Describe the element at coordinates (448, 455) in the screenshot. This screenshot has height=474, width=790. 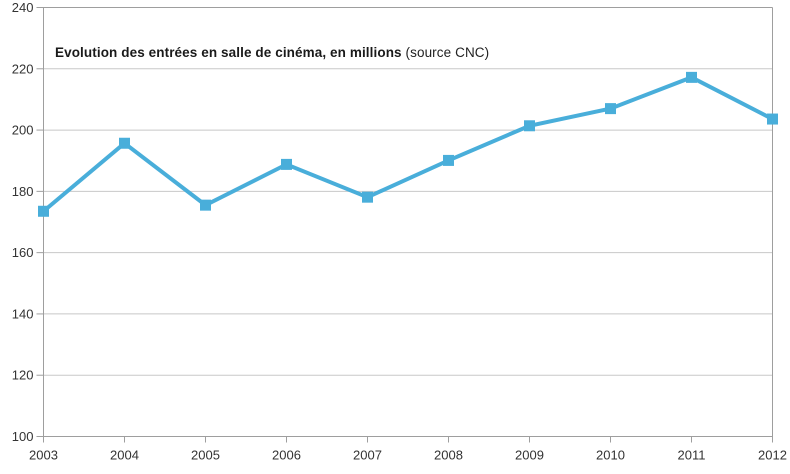
I see `x-tick-label: 2008` at that location.